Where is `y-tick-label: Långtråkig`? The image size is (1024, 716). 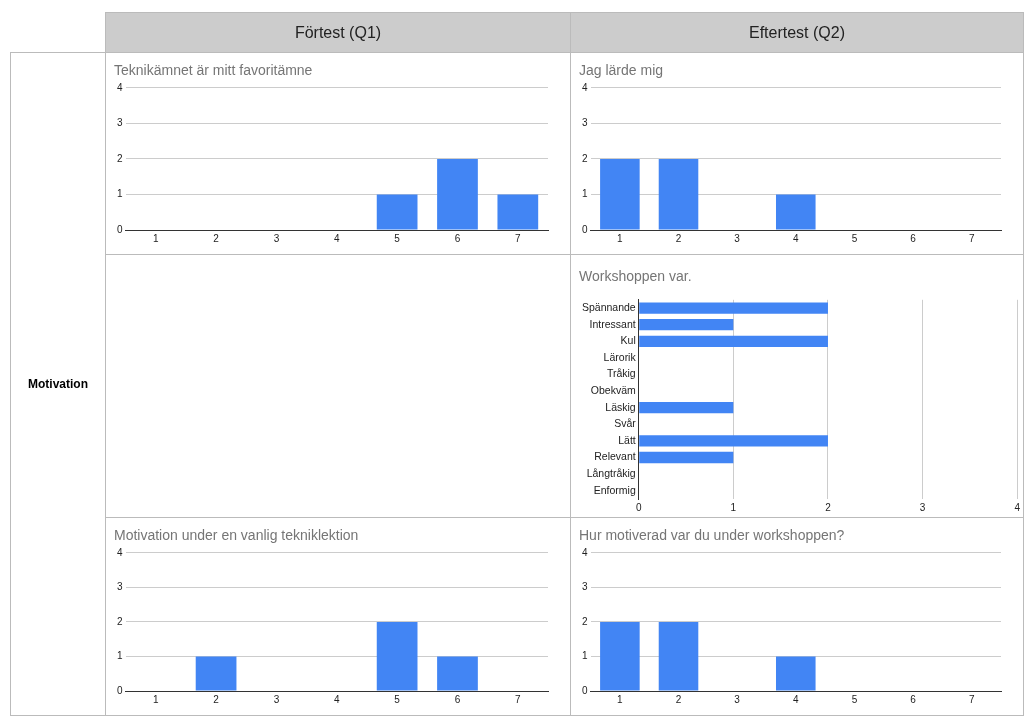
y-tick-label: Långtråkig is located at coordinates (611, 472).